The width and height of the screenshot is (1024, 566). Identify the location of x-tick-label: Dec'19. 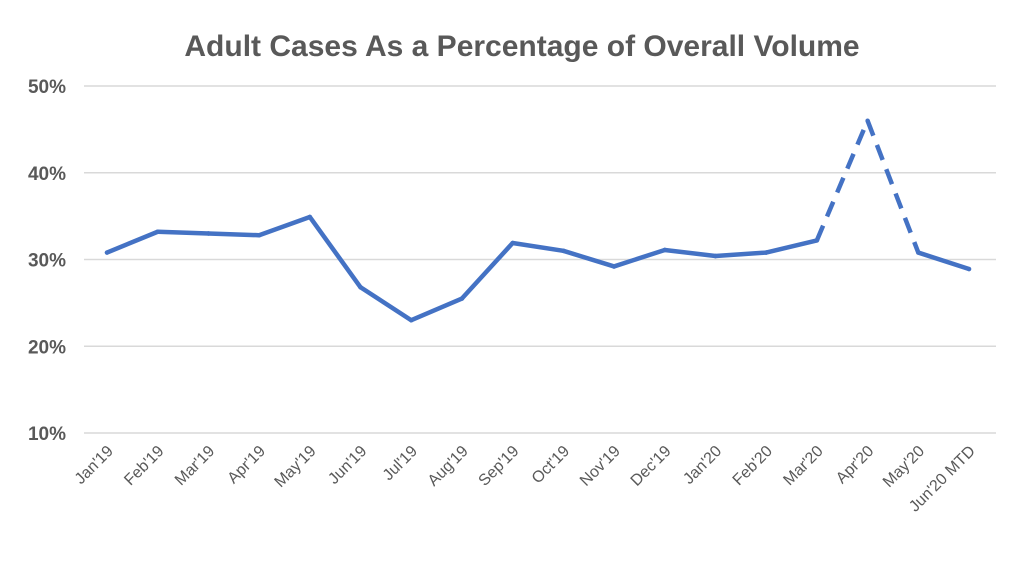
(651, 466).